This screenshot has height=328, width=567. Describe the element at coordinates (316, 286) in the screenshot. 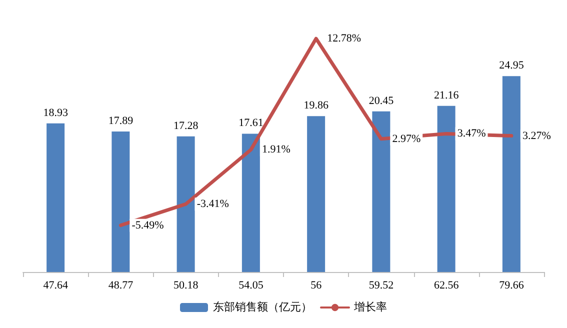

I see `x-tick-label: 56` at that location.